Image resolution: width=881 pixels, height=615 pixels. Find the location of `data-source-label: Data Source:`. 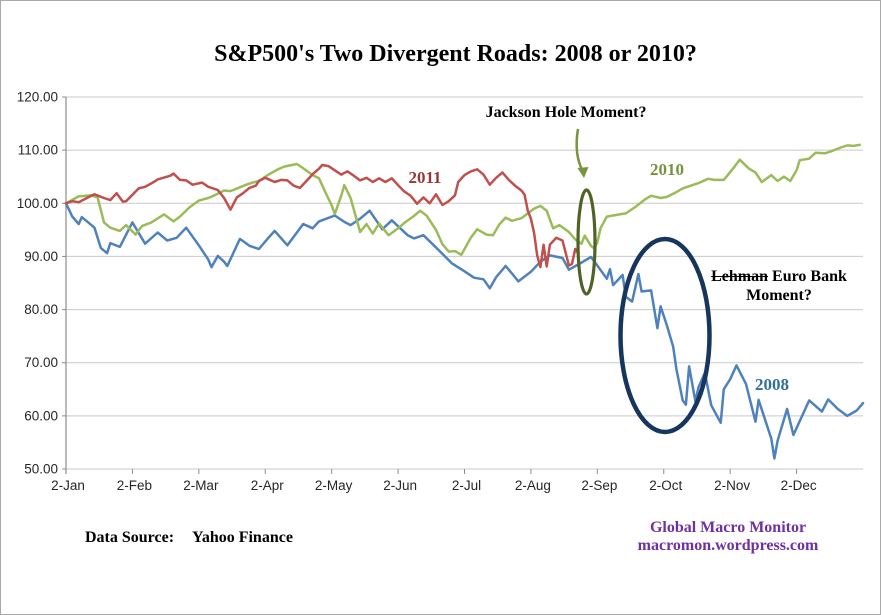

data-source-label: Data Source: is located at coordinates (130, 537).